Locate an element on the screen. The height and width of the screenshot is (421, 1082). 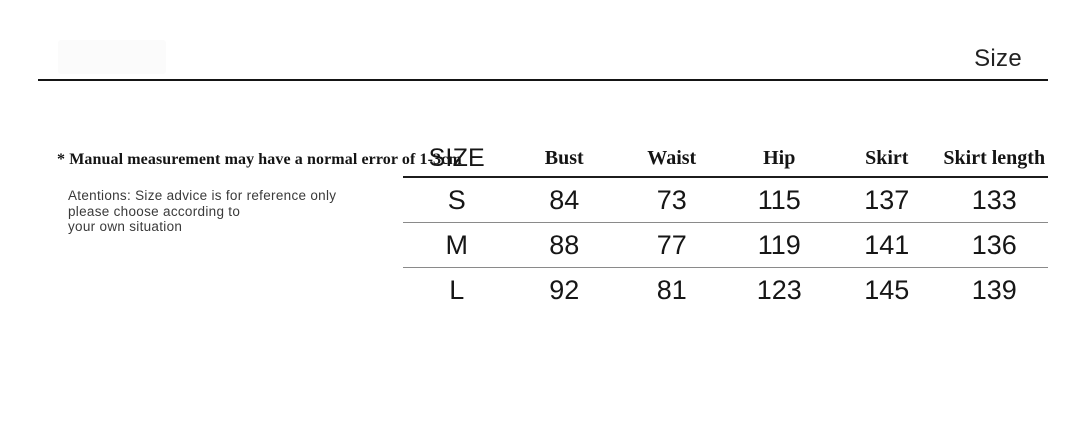
table-row-s: S 84 73 115 137 133 is located at coordinates (725, 200).